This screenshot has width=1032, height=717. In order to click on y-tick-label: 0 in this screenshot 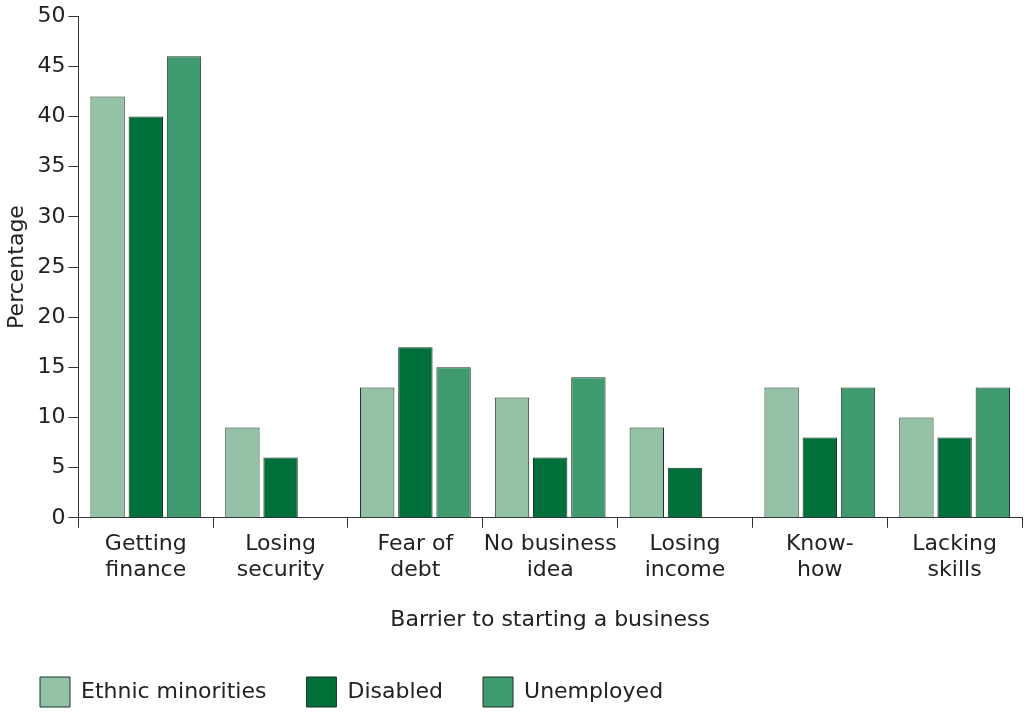, I will do `click(58, 516)`.